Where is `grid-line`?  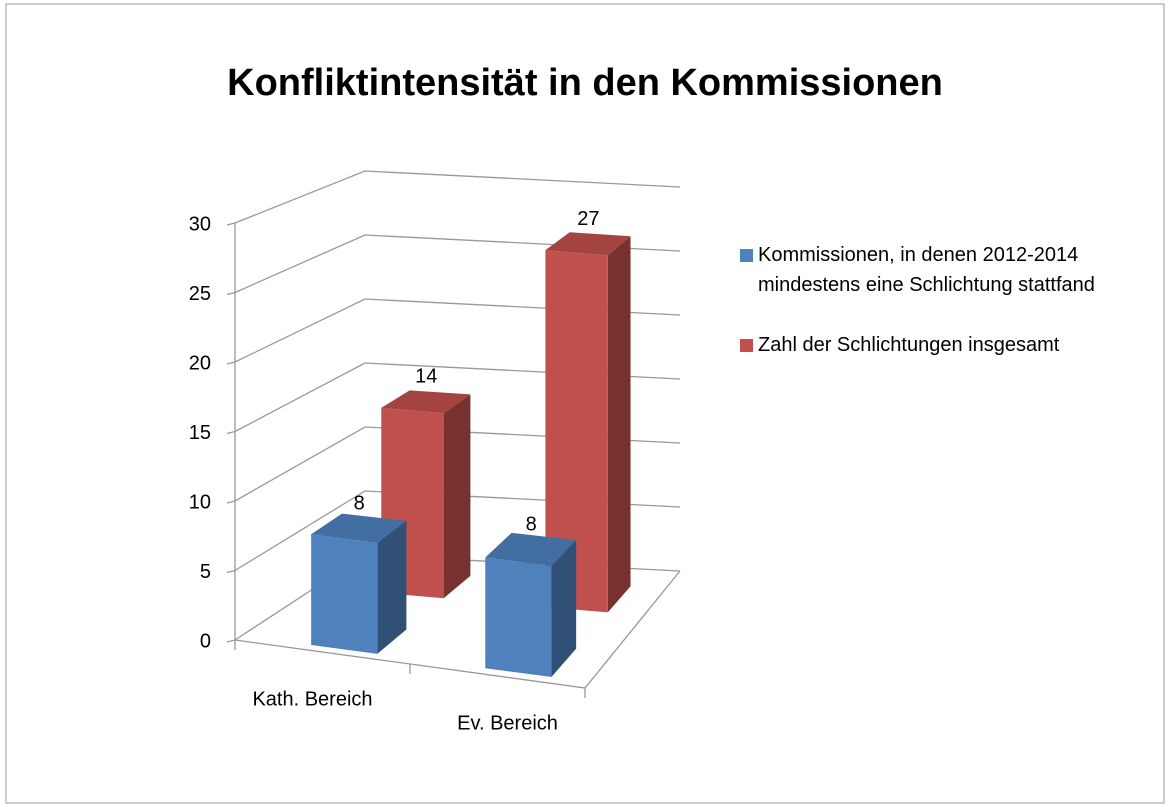
grid-line is located at coordinates (457, 197).